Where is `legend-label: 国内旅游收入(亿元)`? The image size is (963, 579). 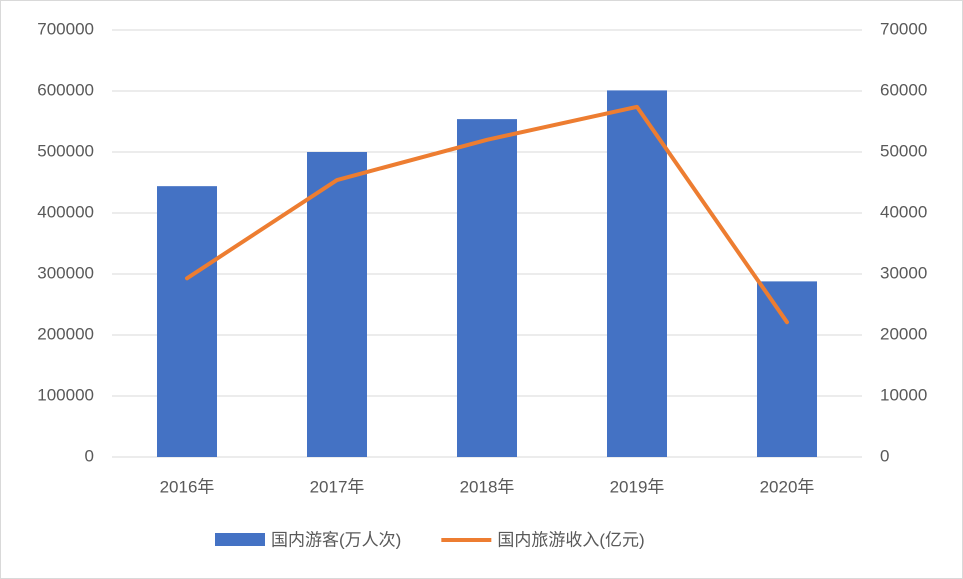 legend-label: 国内旅游收入(亿元) is located at coordinates (570, 539).